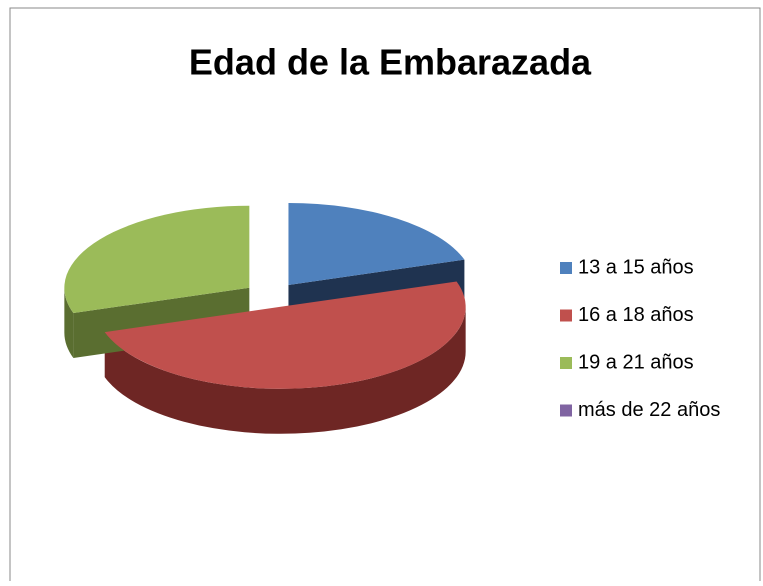 The height and width of the screenshot is (586, 763). What do you see at coordinates (649, 410) in the screenshot?
I see `legend-label: más de 22 años` at bounding box center [649, 410].